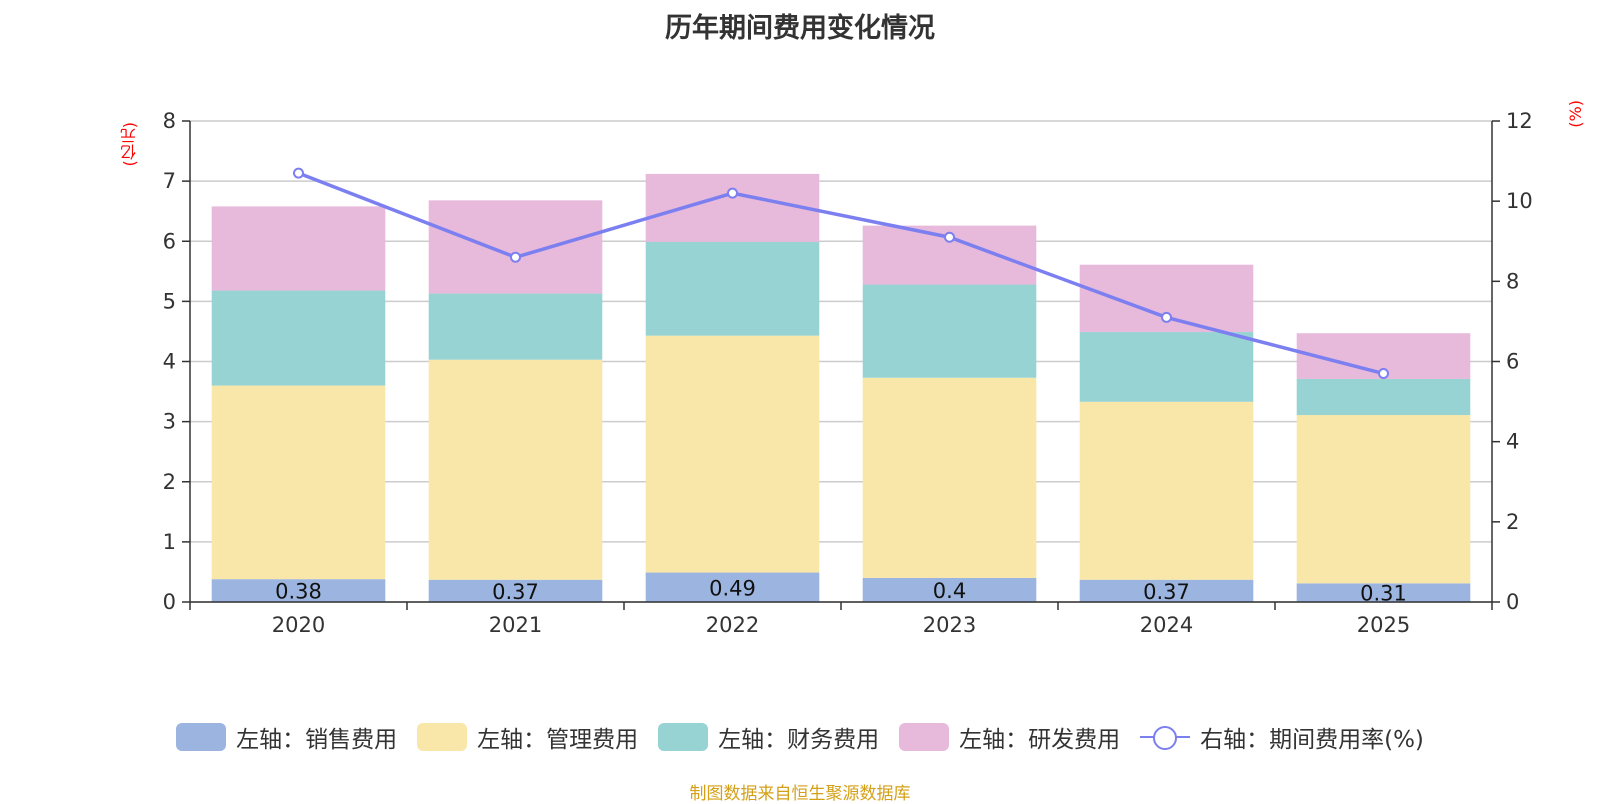 This screenshot has height=804, width=1600. I want to click on x-axis-tick-label: 2025, so click(1383, 625).